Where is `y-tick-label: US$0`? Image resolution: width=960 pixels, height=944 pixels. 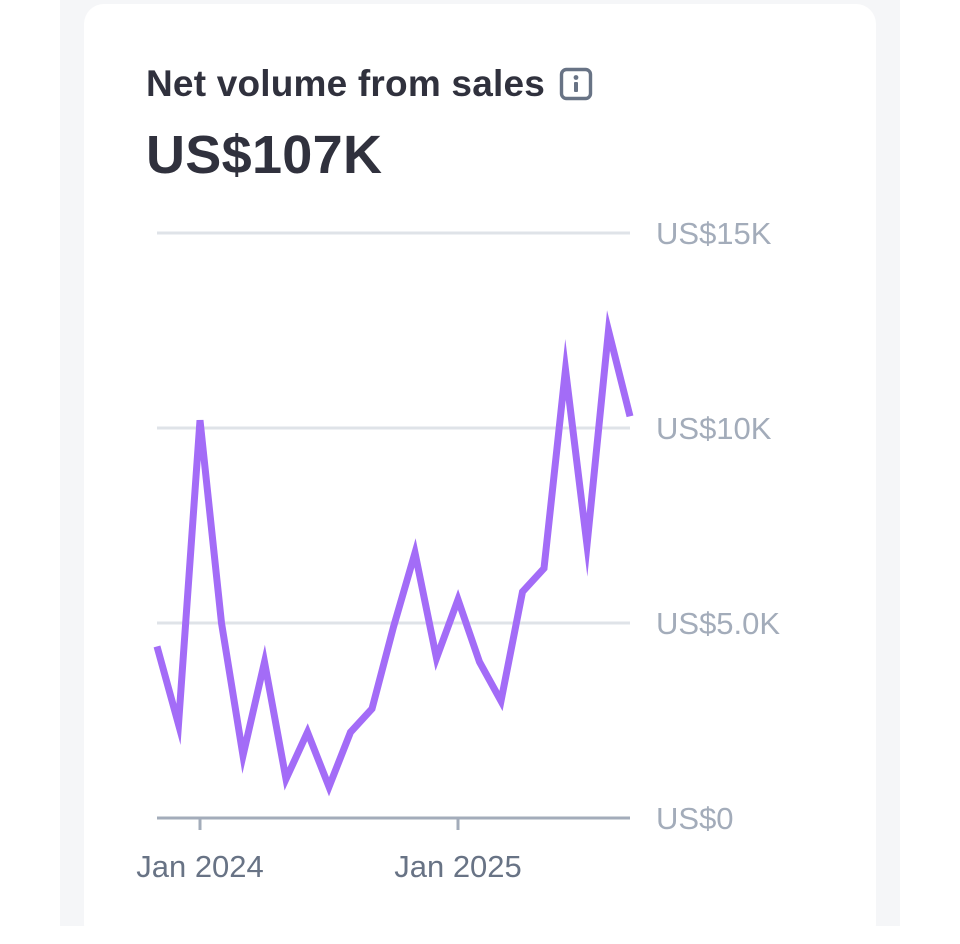
y-tick-label: US$0 is located at coordinates (695, 818).